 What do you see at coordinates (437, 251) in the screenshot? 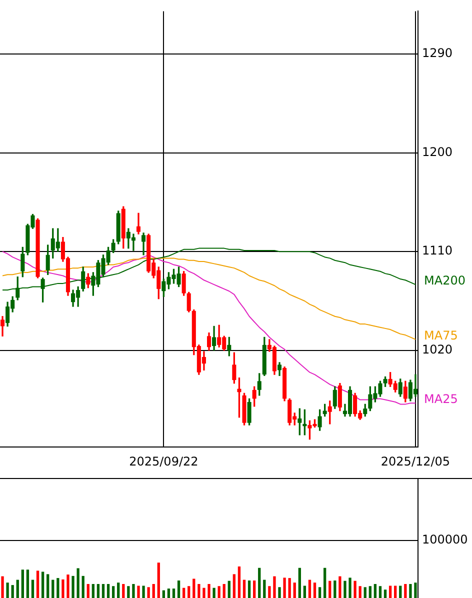
I see `y-tick-label: 1110` at bounding box center [437, 251].